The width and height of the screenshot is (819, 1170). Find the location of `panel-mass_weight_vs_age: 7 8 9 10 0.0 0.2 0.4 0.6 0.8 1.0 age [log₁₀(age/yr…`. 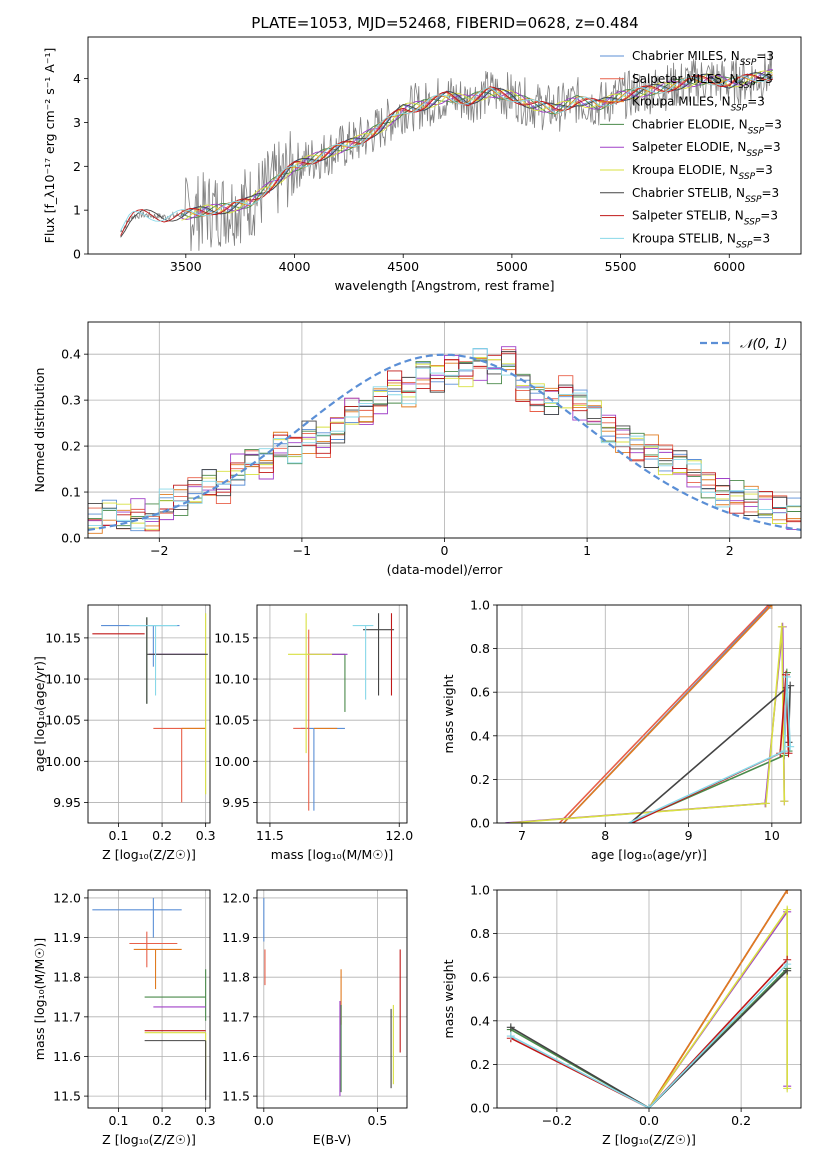

panel-mass_weight_vs_age: 7 8 9 10 0.0 0.2 0.4 0.6 0.8 1.0 age [log₁₀(age/yr… is located at coordinates (621, 730).